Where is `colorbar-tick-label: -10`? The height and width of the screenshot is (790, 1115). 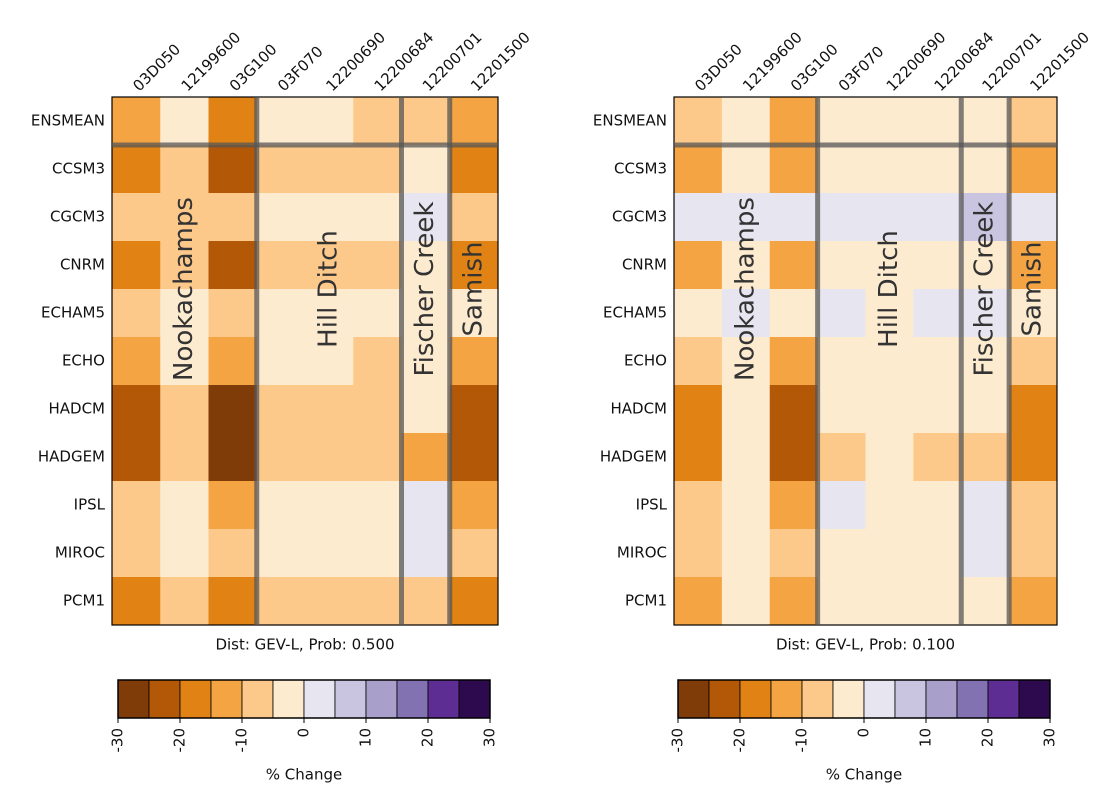 colorbar-tick-label: -10 is located at coordinates (242, 740).